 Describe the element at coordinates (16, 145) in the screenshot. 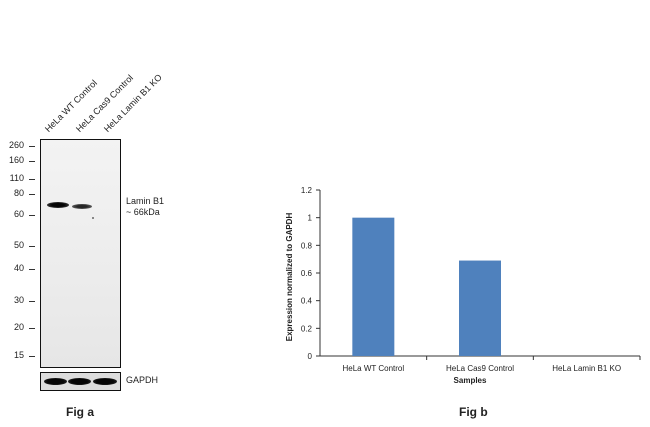

I see `mw-marker-260: 260` at that location.